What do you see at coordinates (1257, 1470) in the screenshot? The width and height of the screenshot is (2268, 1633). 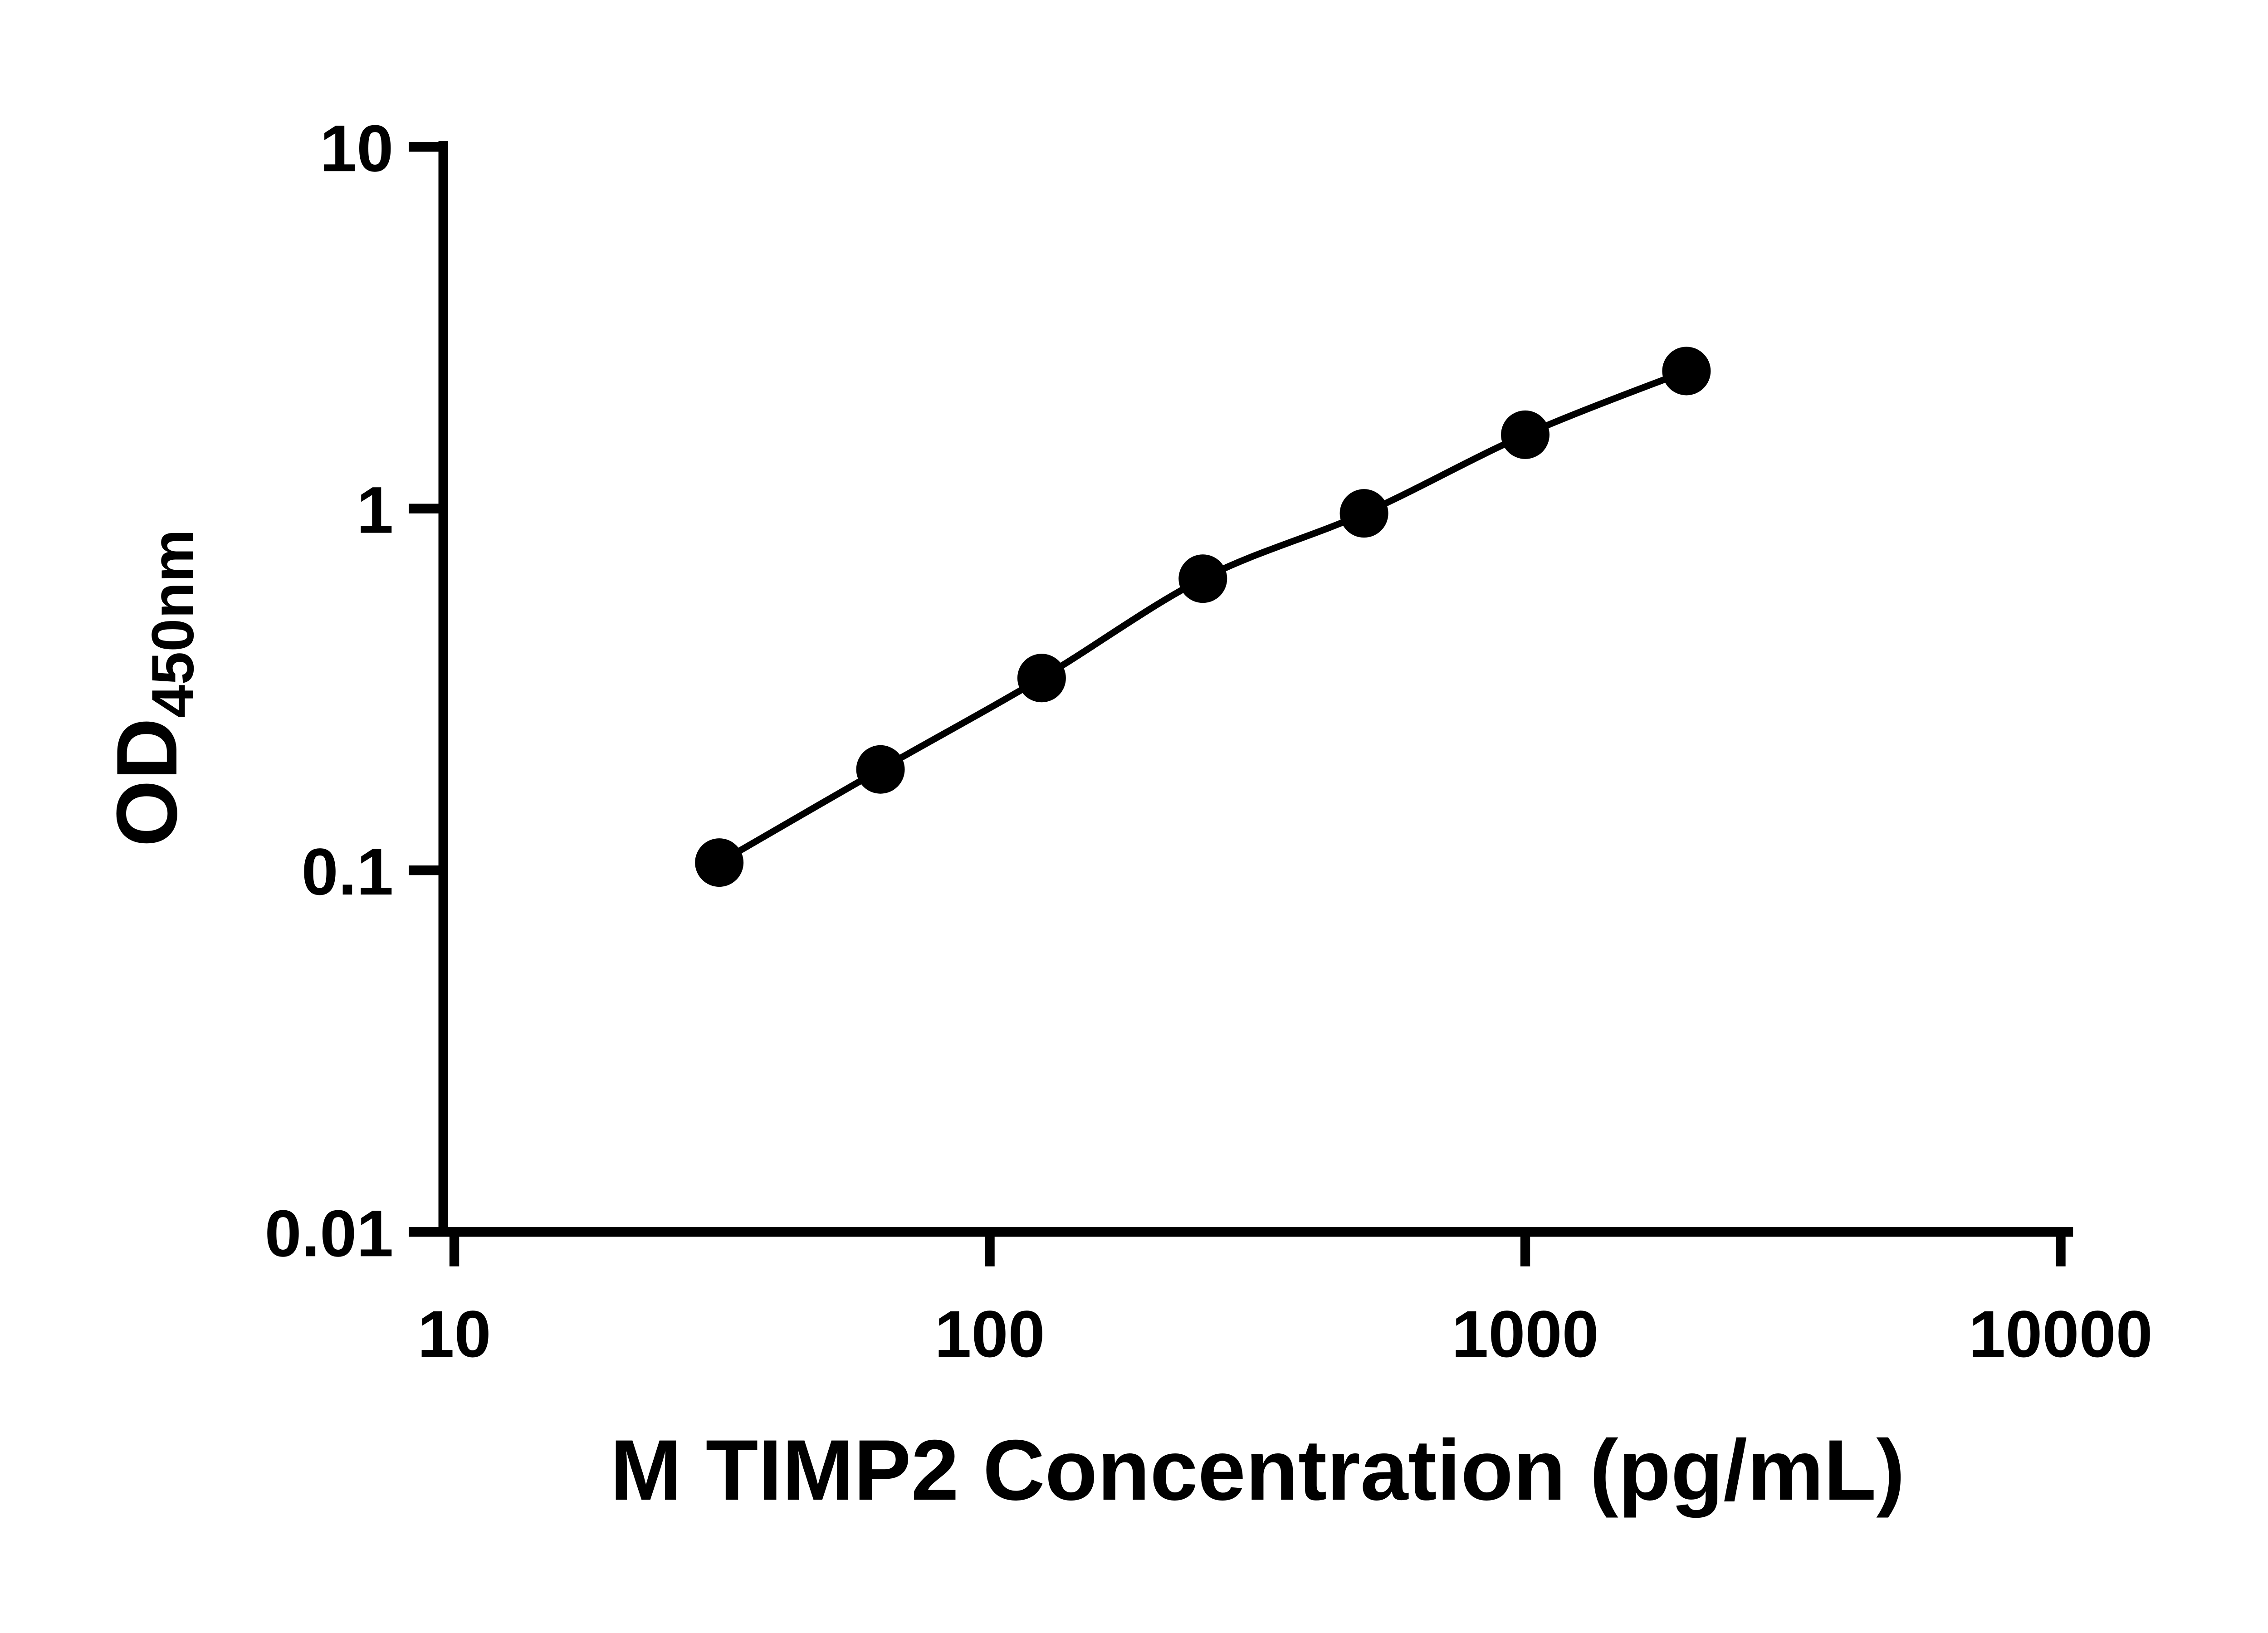 I see `x-axis-title: M TIMP2 Concentration (pg/mL)` at bounding box center [1257, 1470].